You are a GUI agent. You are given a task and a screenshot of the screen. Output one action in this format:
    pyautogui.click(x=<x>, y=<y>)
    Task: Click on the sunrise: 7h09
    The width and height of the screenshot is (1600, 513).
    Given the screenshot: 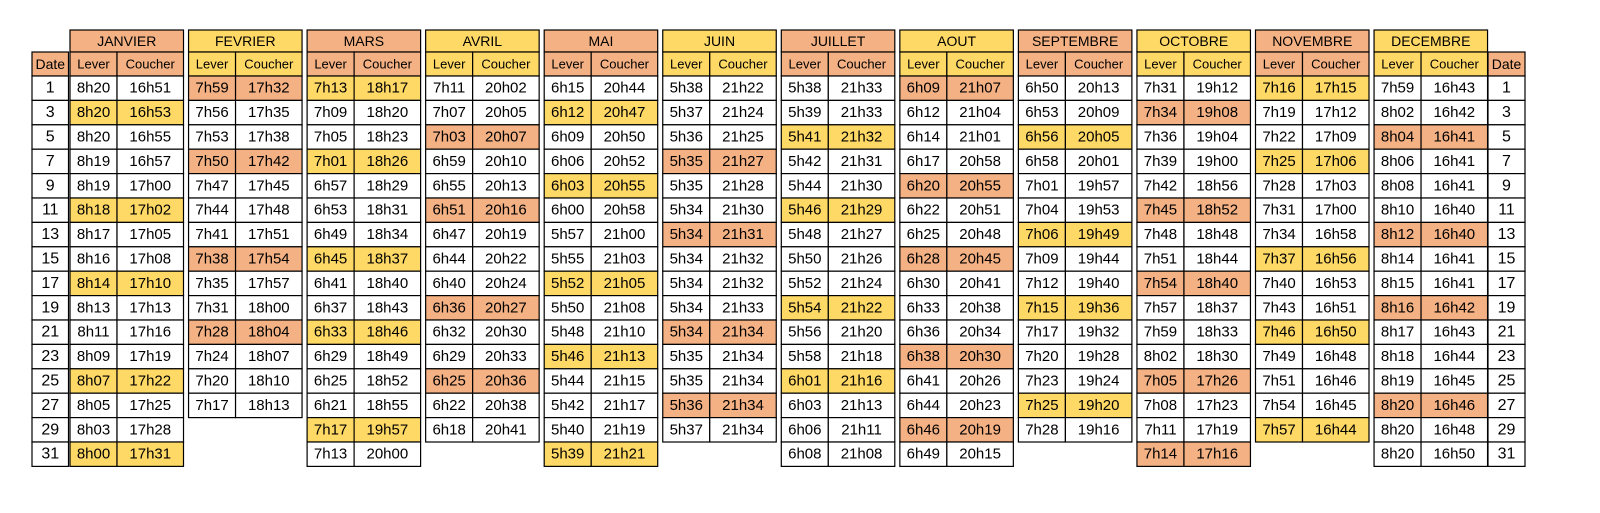 What is the action you would take?
    pyautogui.click(x=330, y=112)
    